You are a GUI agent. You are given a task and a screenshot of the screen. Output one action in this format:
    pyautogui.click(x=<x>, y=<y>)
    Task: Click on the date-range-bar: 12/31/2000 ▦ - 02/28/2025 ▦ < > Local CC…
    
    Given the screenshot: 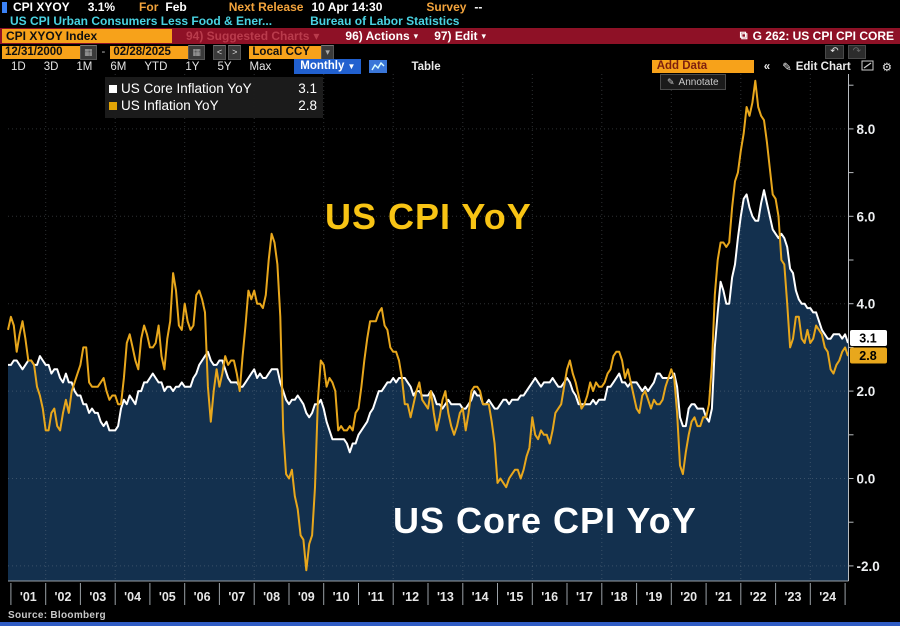 What is the action you would take?
    pyautogui.click(x=450, y=52)
    